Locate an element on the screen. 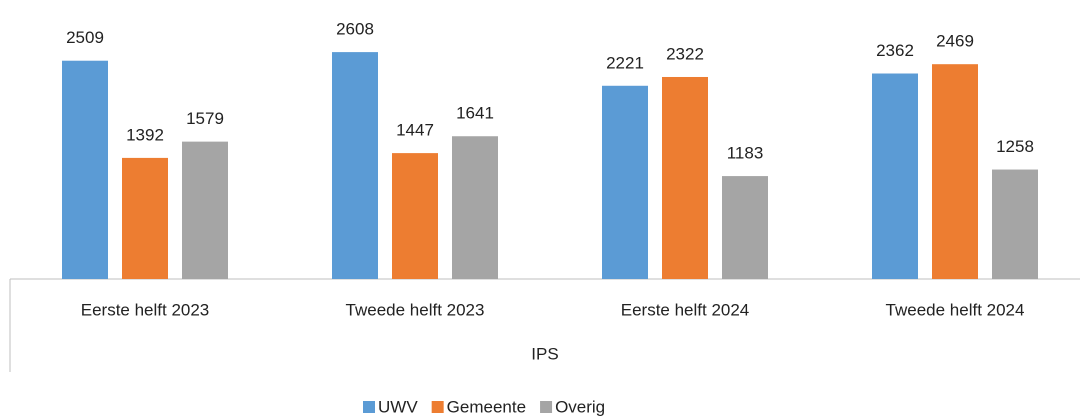 This screenshot has height=417, width=1080. legend-label: Overig is located at coordinates (580, 406).